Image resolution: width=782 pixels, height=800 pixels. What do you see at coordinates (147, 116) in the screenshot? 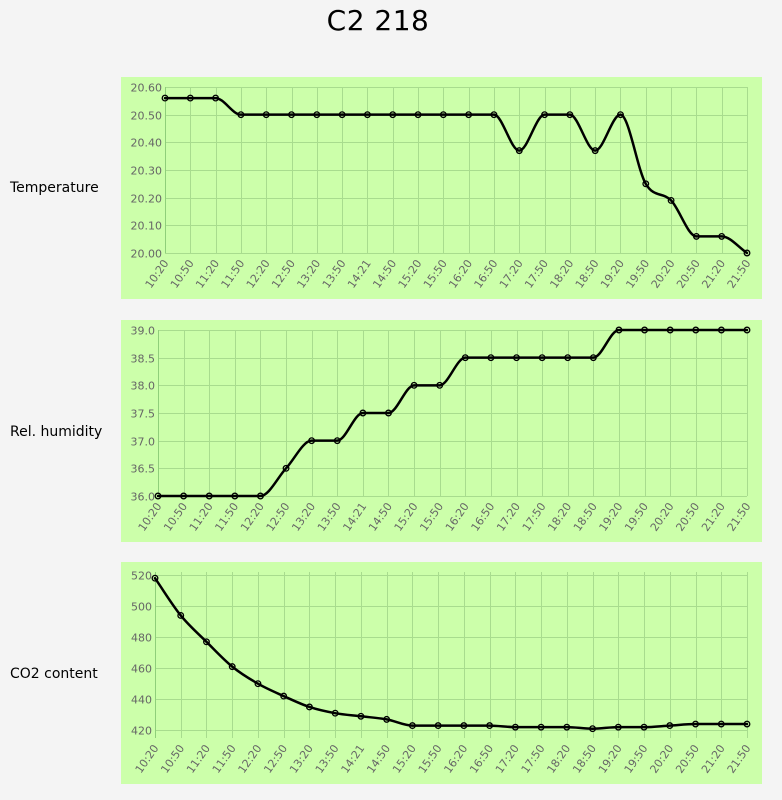
I see `temperature-ytick-label: 20.50` at bounding box center [147, 116].